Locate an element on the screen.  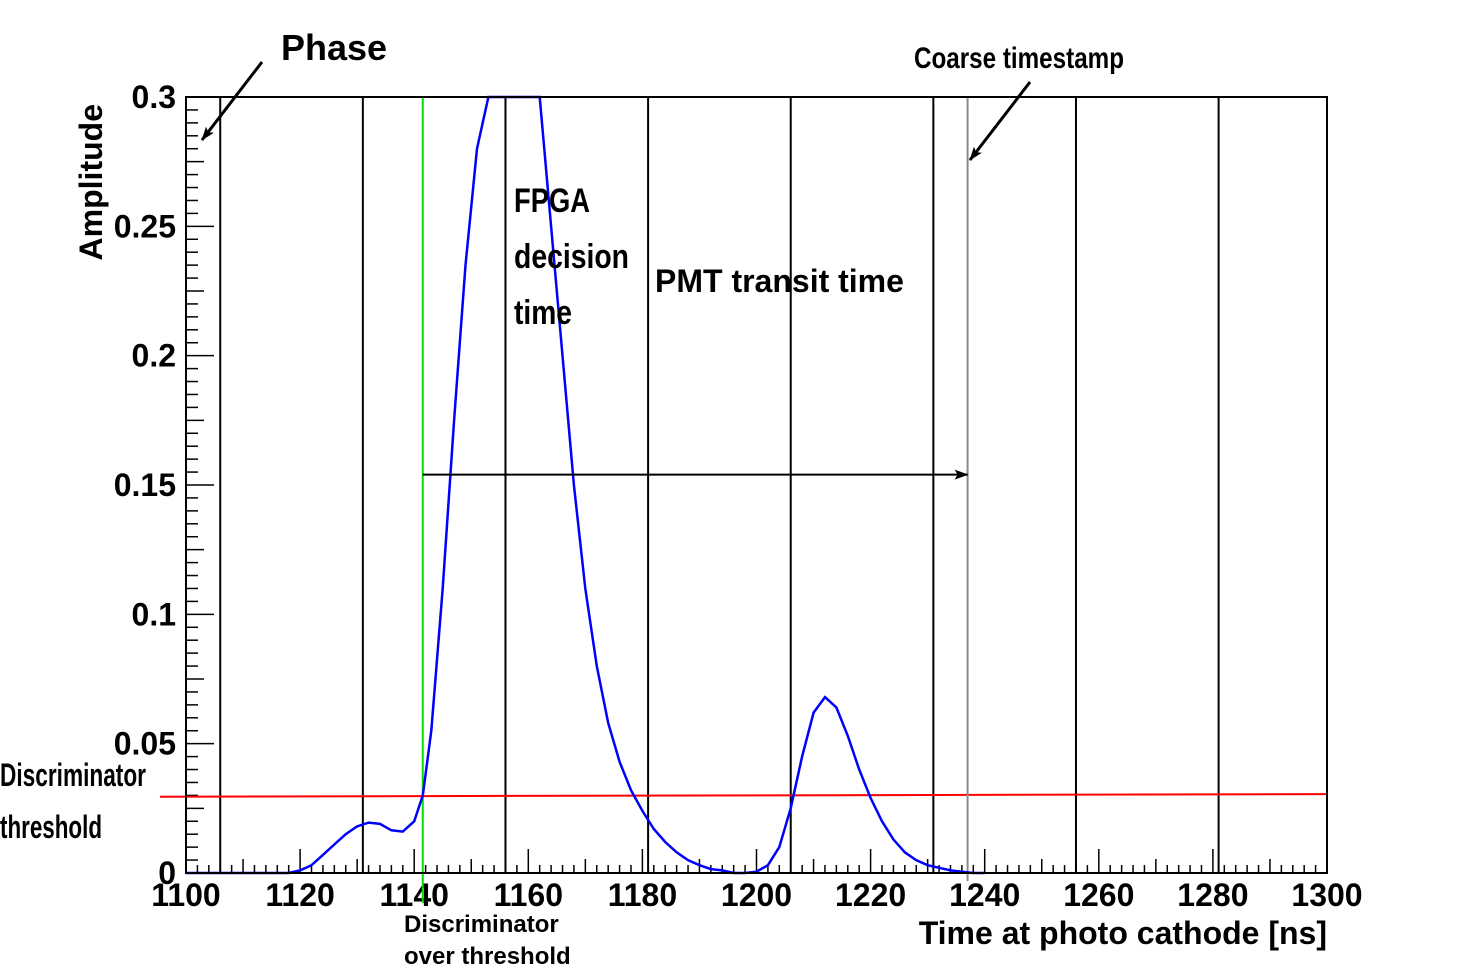
x-axis-label: Time at photo cathode [ns] is located at coordinates (1123, 933).